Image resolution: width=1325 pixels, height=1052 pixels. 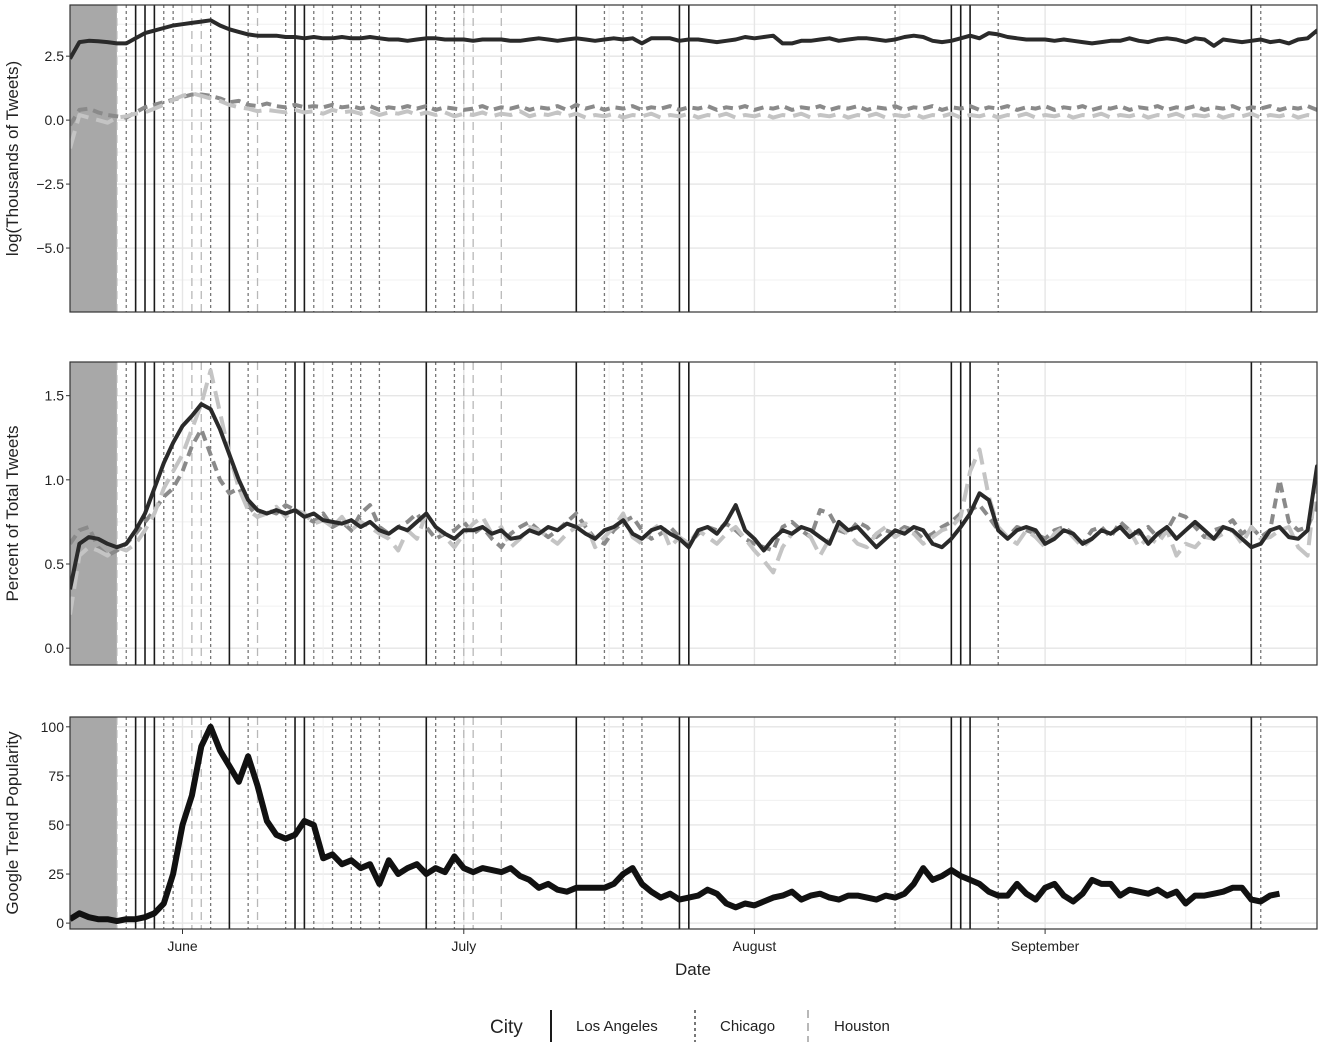 What do you see at coordinates (50, 248) in the screenshot?
I see `y-tick-label: −5.0` at bounding box center [50, 248].